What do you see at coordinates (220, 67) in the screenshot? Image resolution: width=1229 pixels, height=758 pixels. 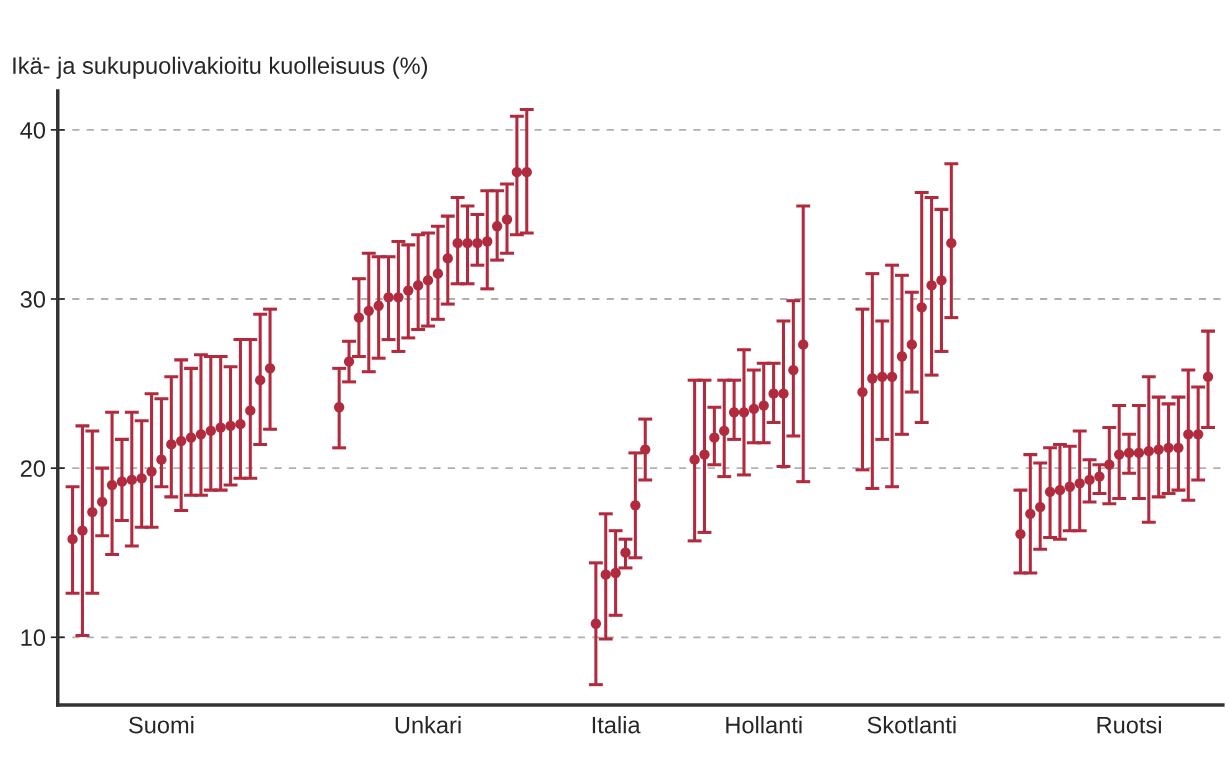 I see `y-axis-title: Ikä- ja sukupuolivakioitu kuolleisuus (%)` at bounding box center [220, 67].